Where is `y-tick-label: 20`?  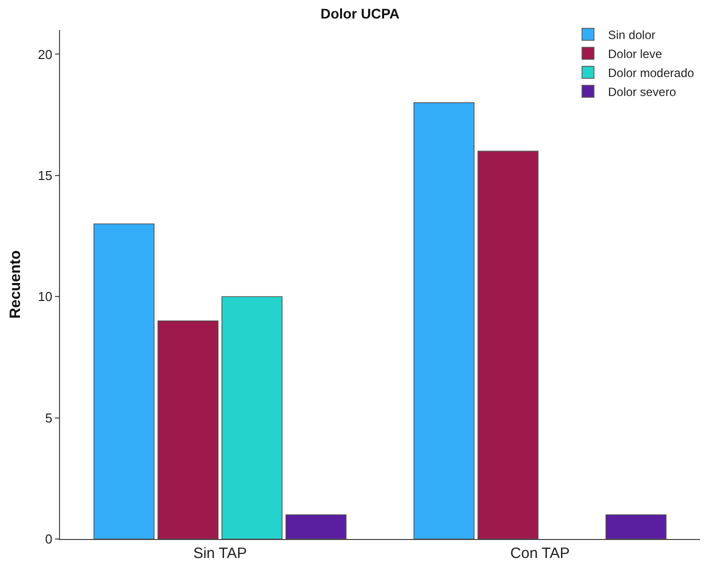
y-tick-label: 20 is located at coordinates (45, 54).